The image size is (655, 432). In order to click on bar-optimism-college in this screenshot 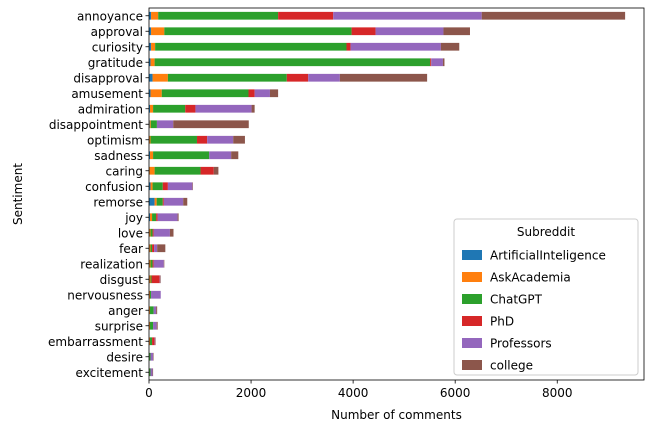, I will do `click(239, 139)`.